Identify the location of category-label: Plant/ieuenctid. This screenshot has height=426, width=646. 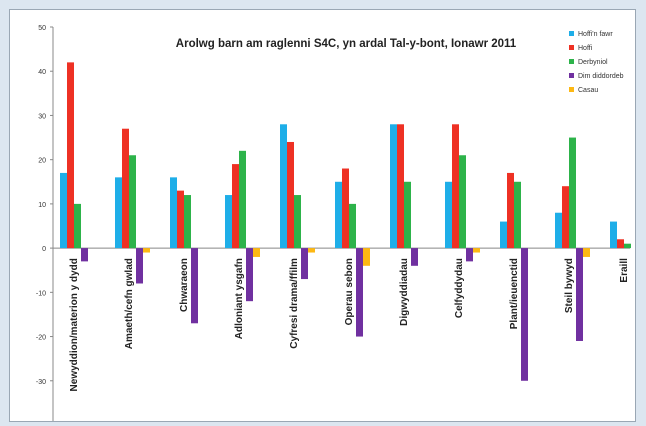
(514, 293).